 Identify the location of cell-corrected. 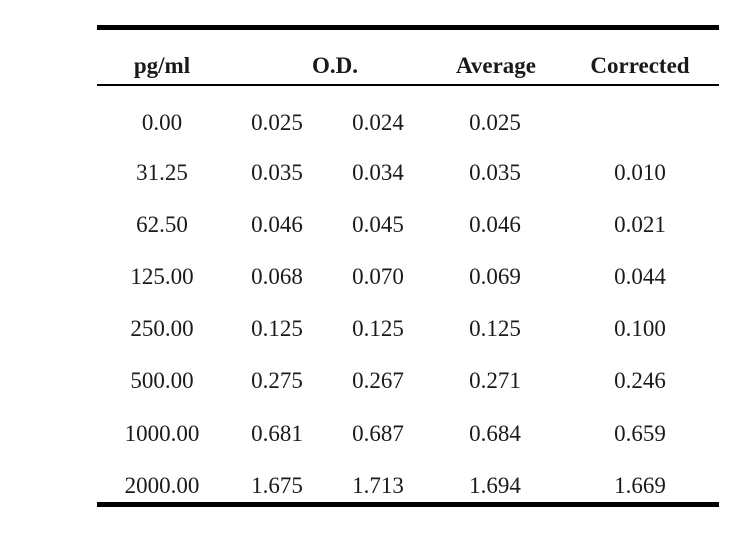
(640, 123).